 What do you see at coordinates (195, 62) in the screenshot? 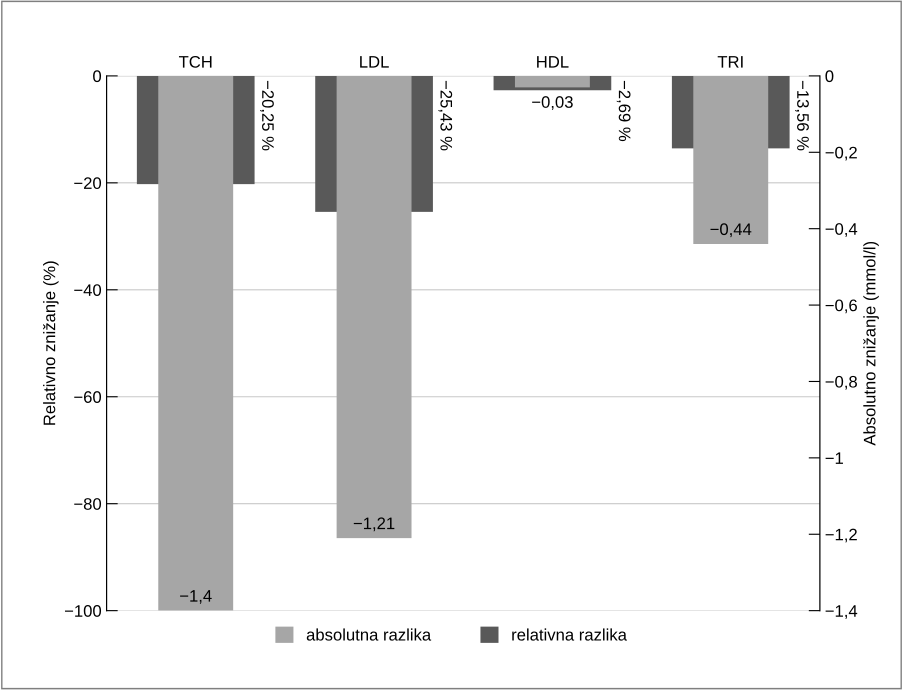
I see `x-tick-label: TCH` at bounding box center [195, 62].